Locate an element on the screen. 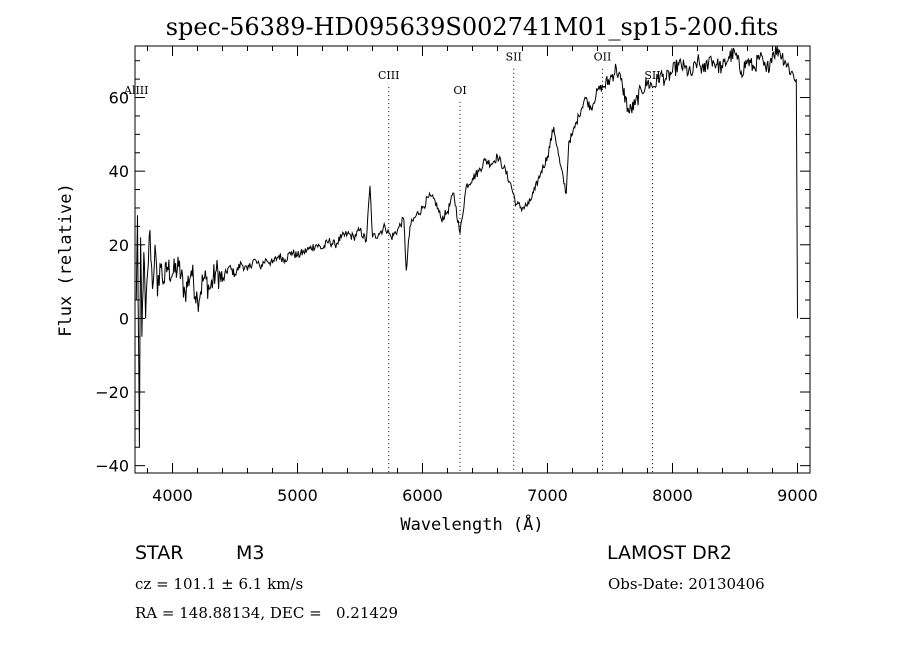  line-marker-label: CIII is located at coordinates (388, 75).